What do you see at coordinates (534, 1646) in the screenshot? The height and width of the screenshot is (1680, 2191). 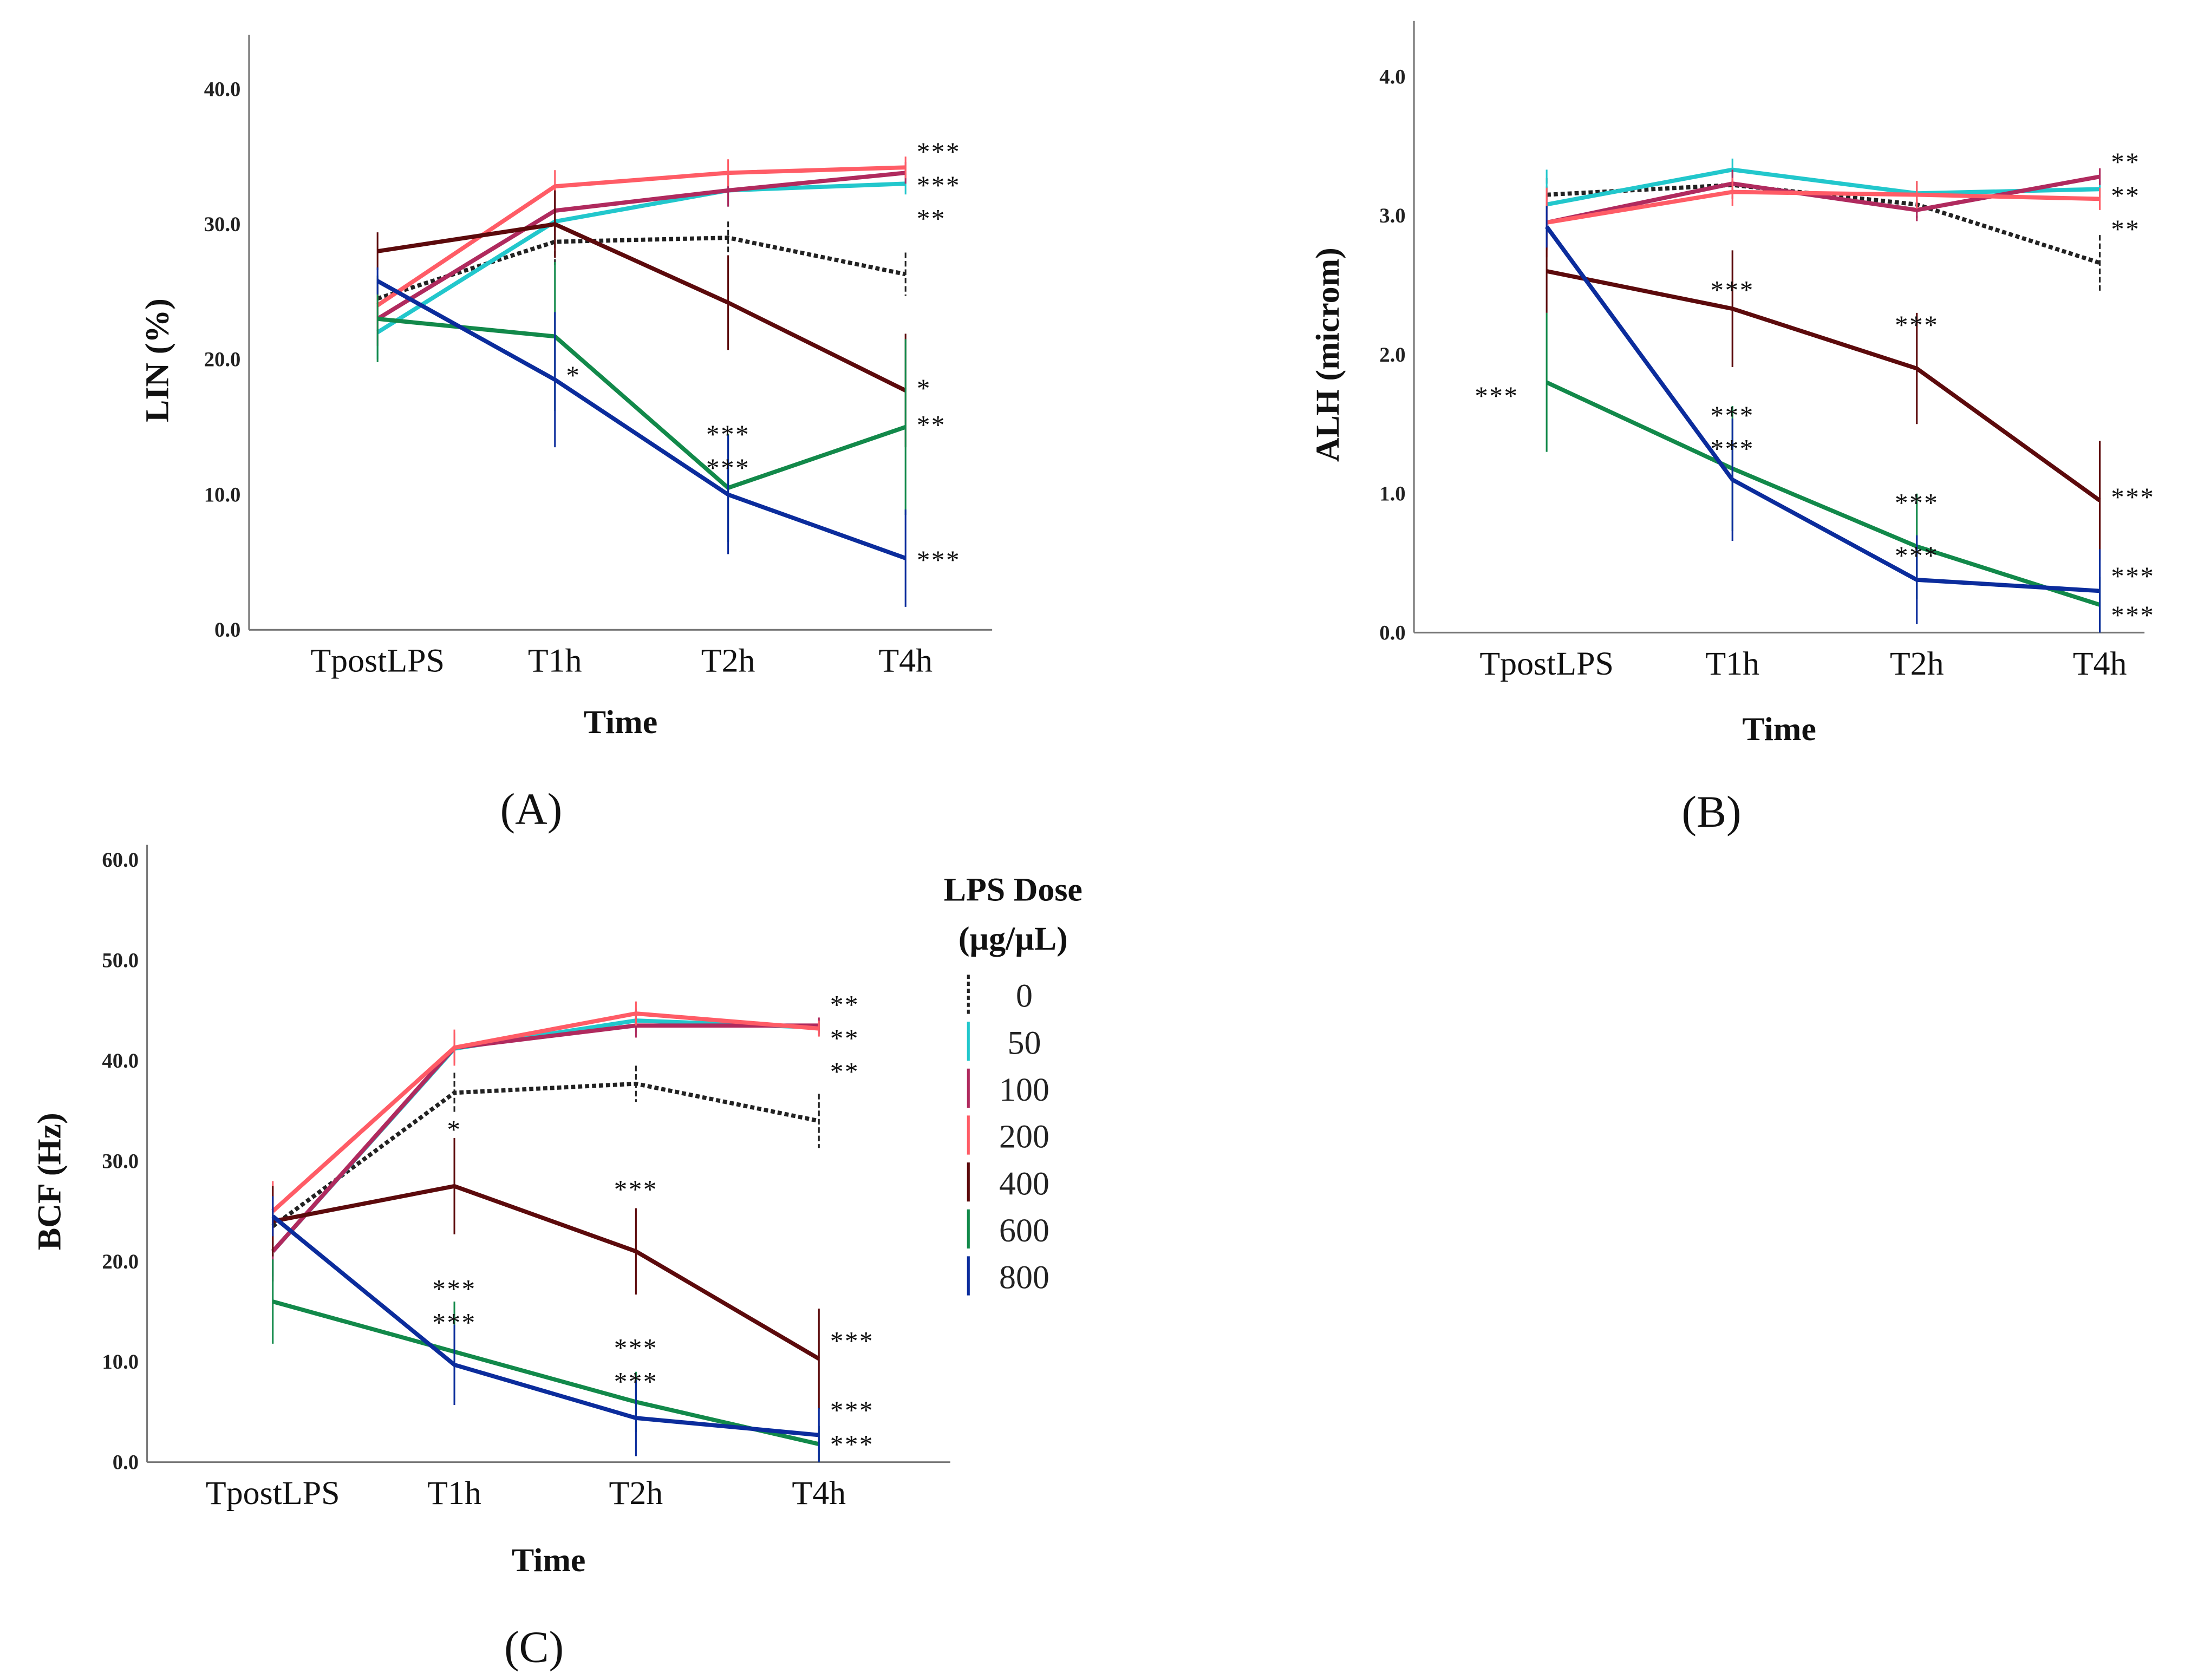 I see `panel-label: (C)` at bounding box center [534, 1646].